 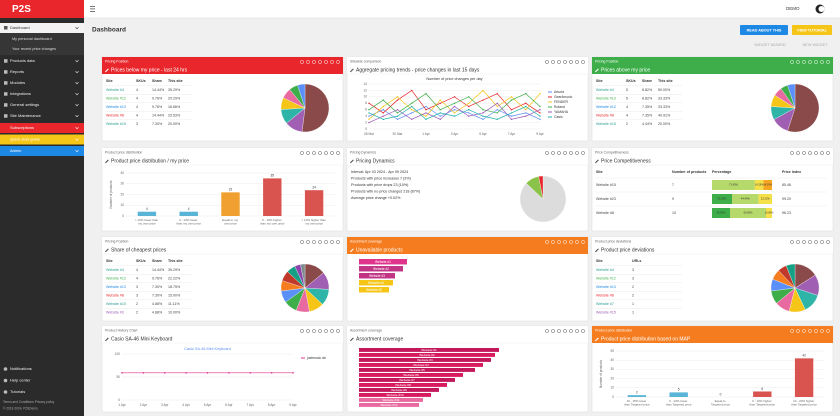 What do you see at coordinates (815, 45) in the screenshot?
I see `header-link: NEW WIDGET` at bounding box center [815, 45].